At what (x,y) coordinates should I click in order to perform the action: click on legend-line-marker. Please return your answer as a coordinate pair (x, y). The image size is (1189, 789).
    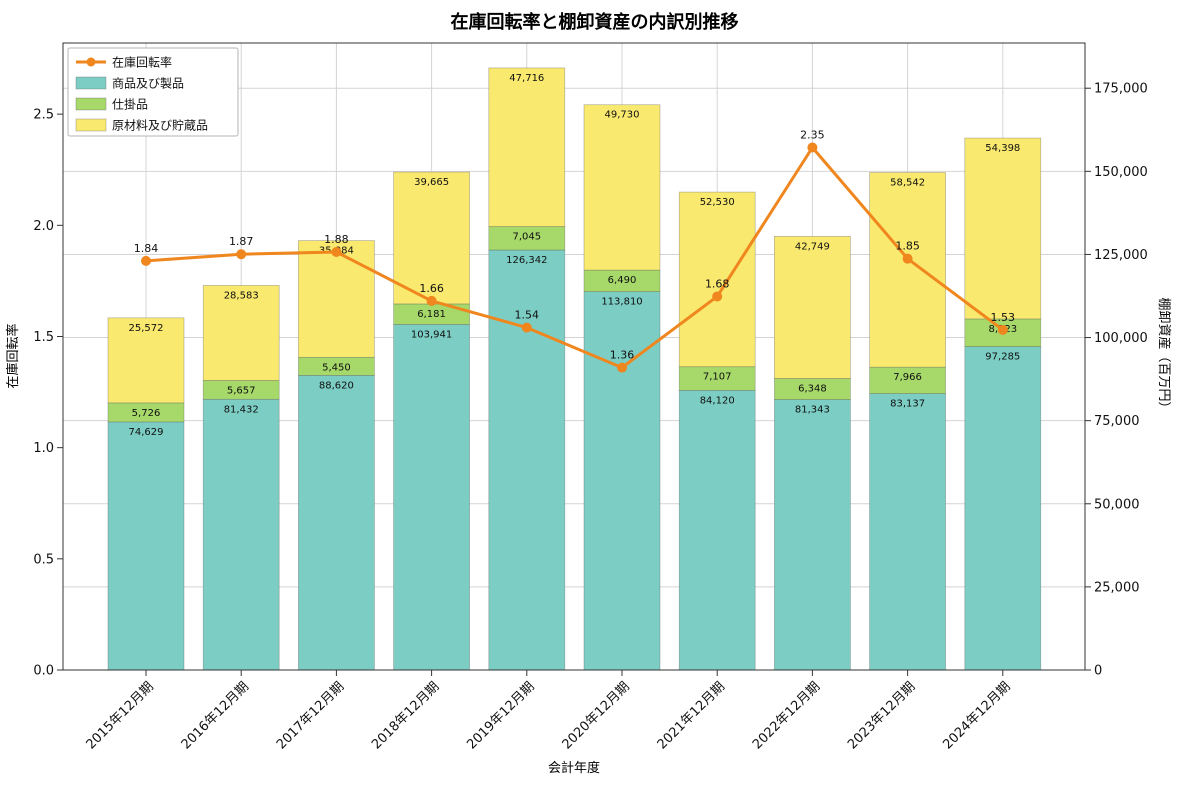
    Looking at the image, I should click on (91, 62).